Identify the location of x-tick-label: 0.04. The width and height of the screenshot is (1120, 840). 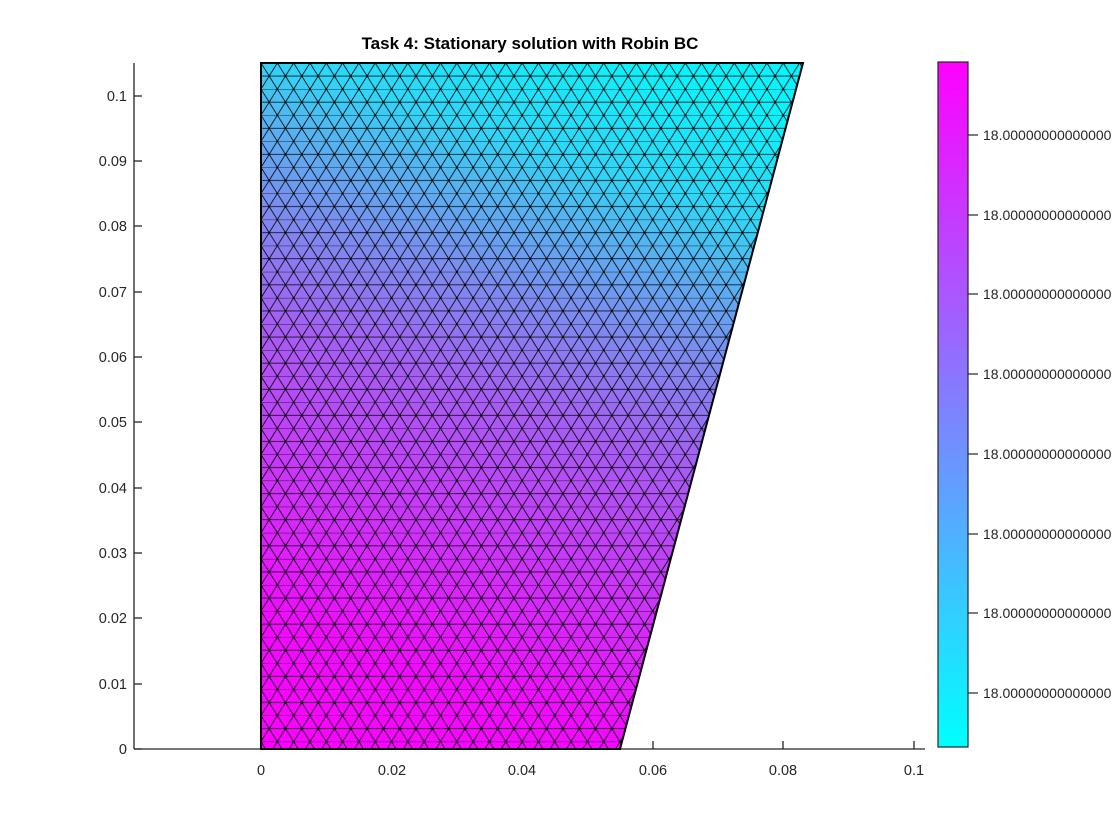
(522, 771).